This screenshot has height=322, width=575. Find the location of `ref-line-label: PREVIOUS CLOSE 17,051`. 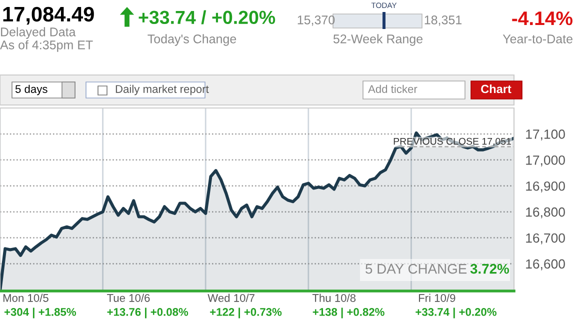

ref-line-label: PREVIOUS CLOSE 17,051 is located at coordinates (452, 142).